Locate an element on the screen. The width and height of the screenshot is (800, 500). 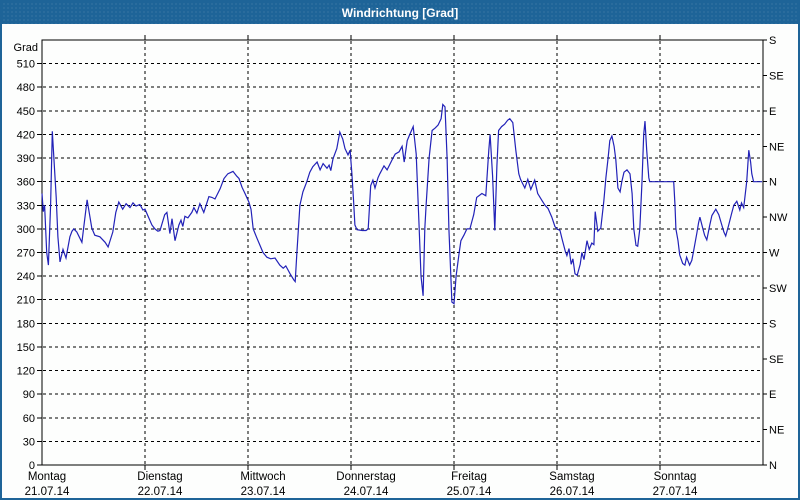
y-axis-tick-label: 240 is located at coordinates (26, 277).